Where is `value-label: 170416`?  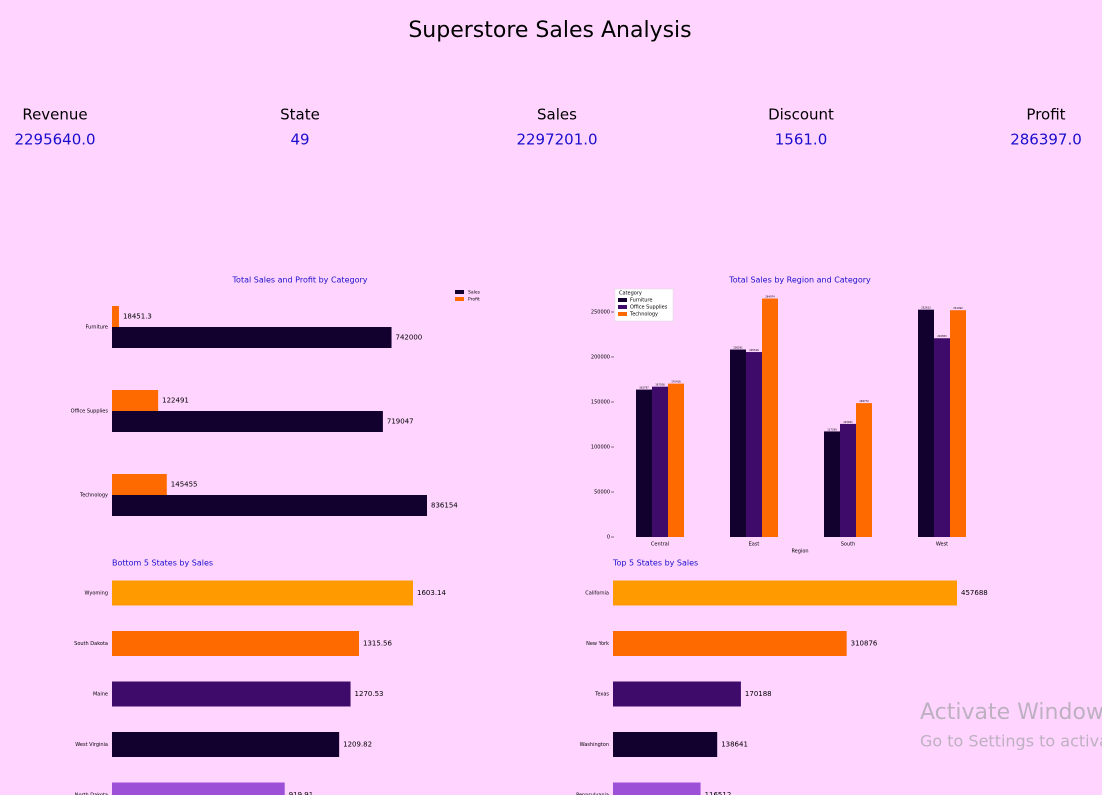 value-label: 170416 is located at coordinates (676, 382).